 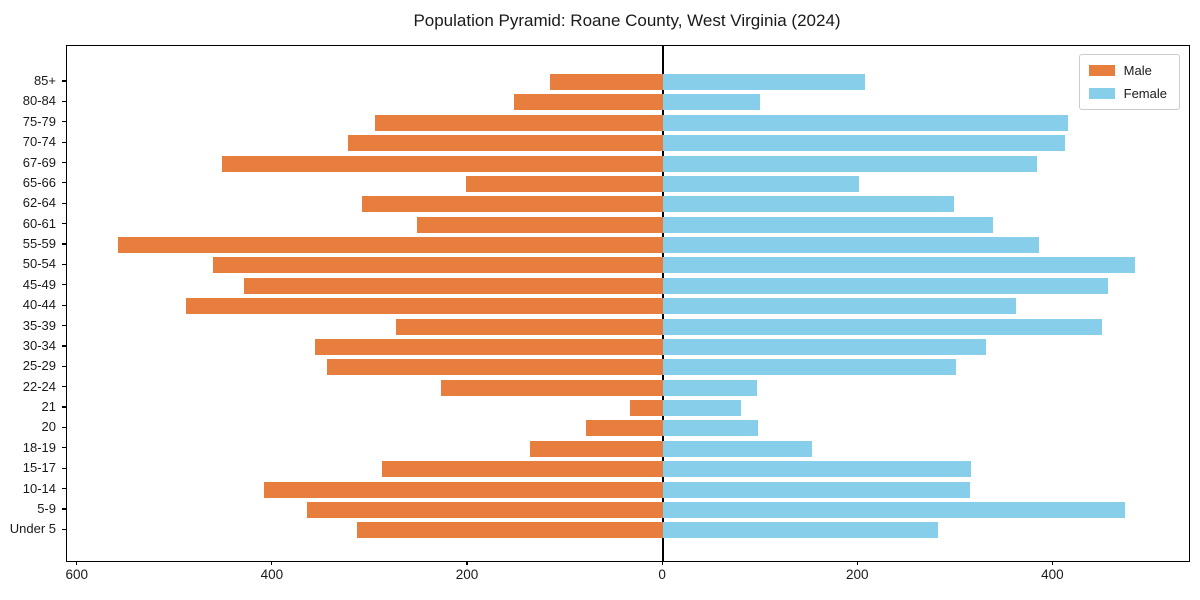 What do you see at coordinates (39, 386) in the screenshot?
I see `y-tick-label-22-24: 22-24` at bounding box center [39, 386].